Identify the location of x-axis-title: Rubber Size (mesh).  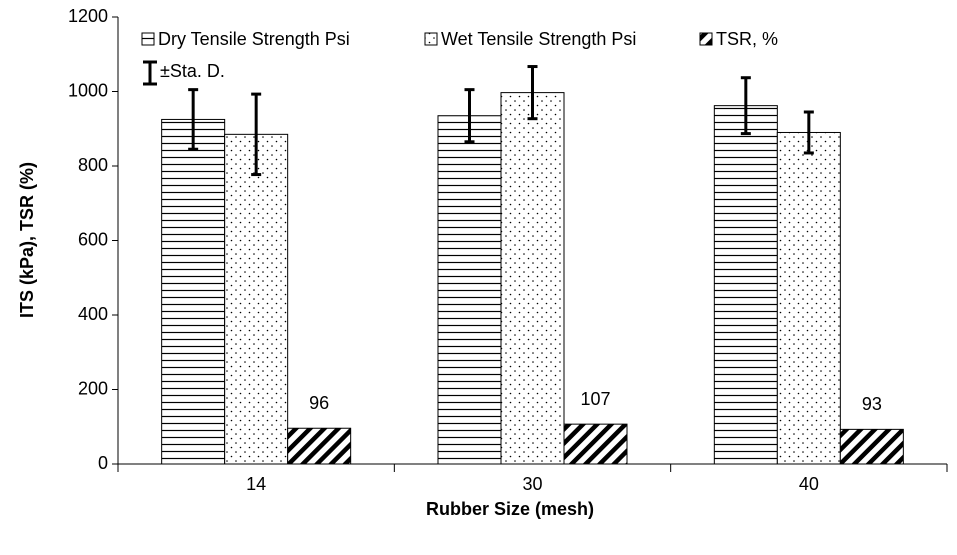
(510, 509).